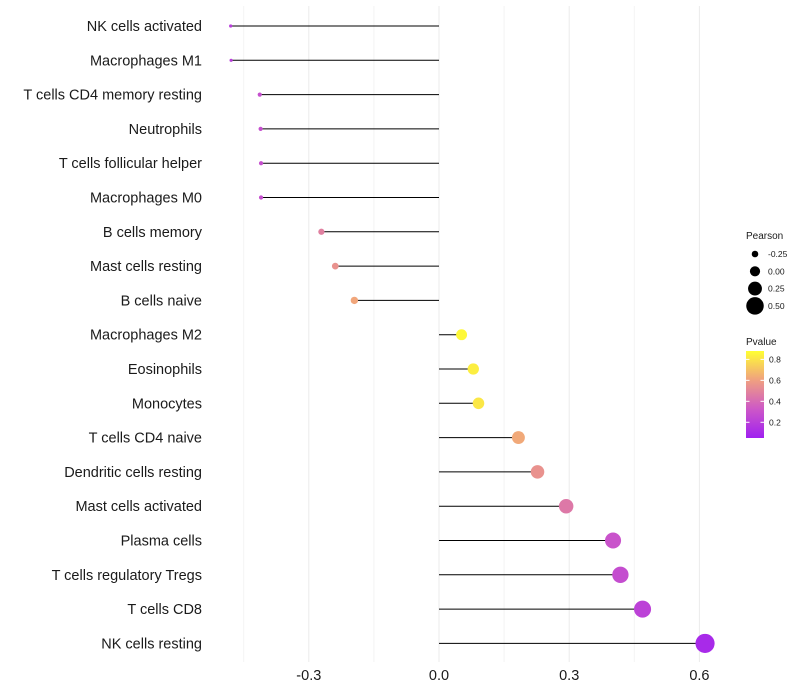  Describe the element at coordinates (151, 644) in the screenshot. I see `category-label: NK cells resting` at that location.